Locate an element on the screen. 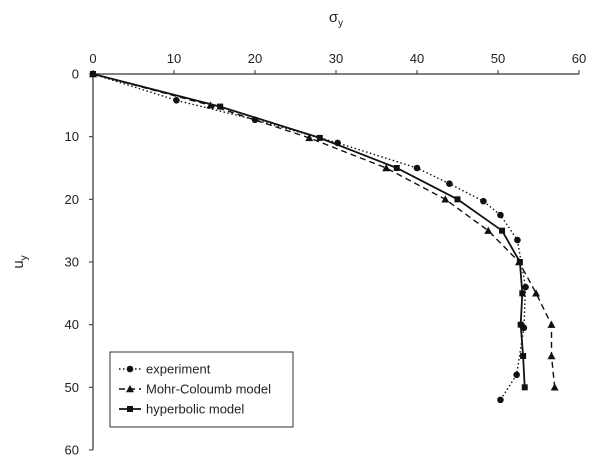 This screenshot has width=607, height=456. y-tick-label: 30 is located at coordinates (72, 262).